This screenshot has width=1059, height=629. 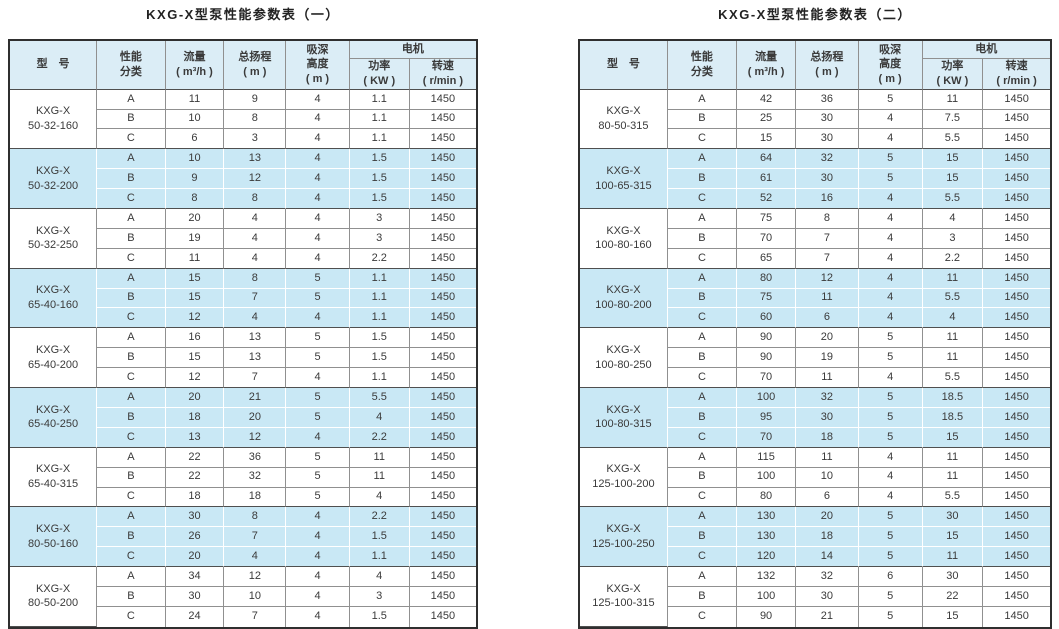 What do you see at coordinates (766, 417) in the screenshot?
I see `value-cell: 95` at bounding box center [766, 417].